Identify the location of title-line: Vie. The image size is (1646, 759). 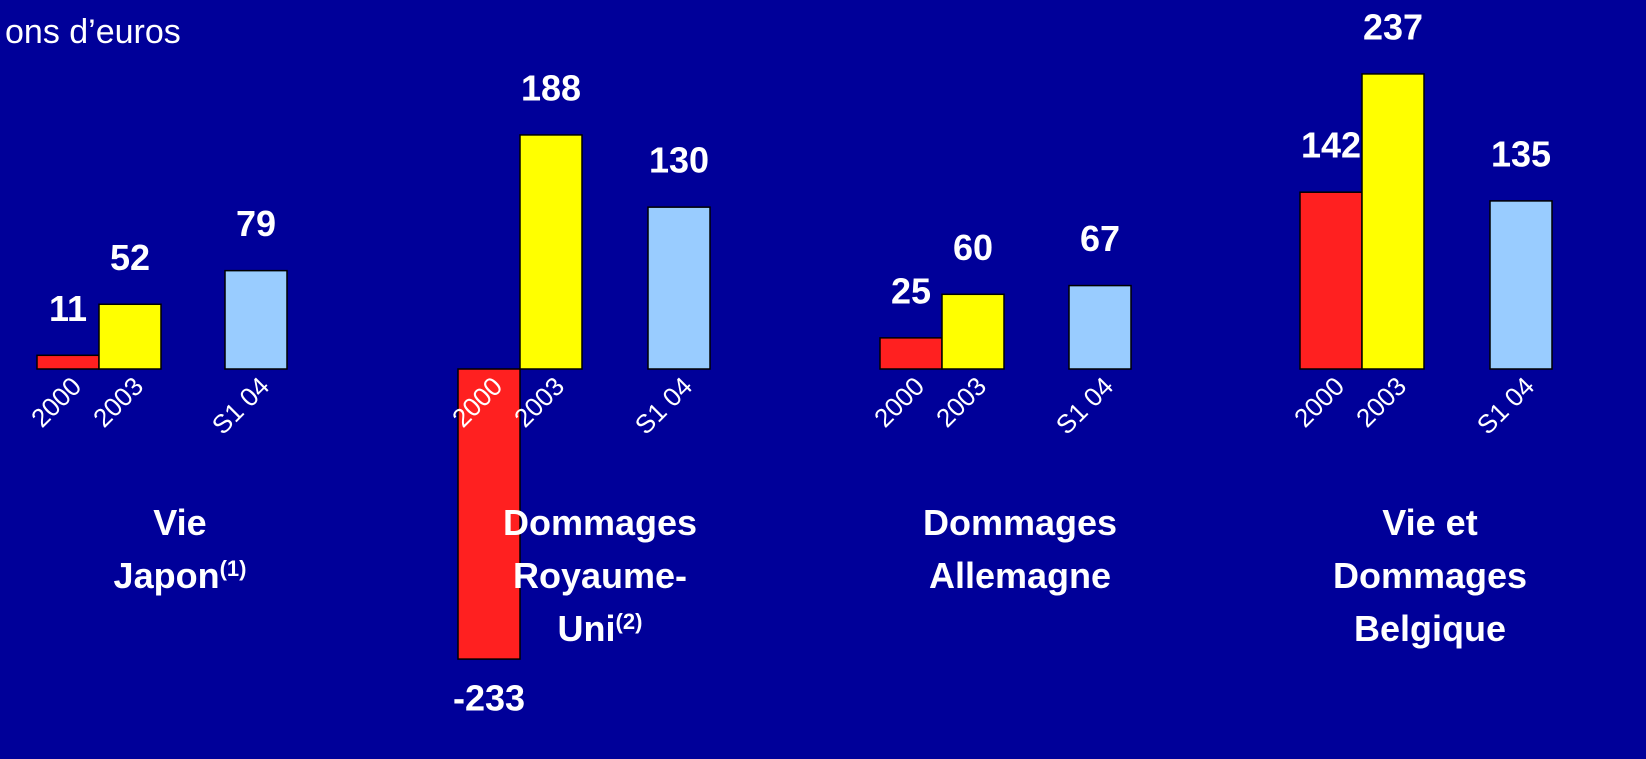
(179, 522).